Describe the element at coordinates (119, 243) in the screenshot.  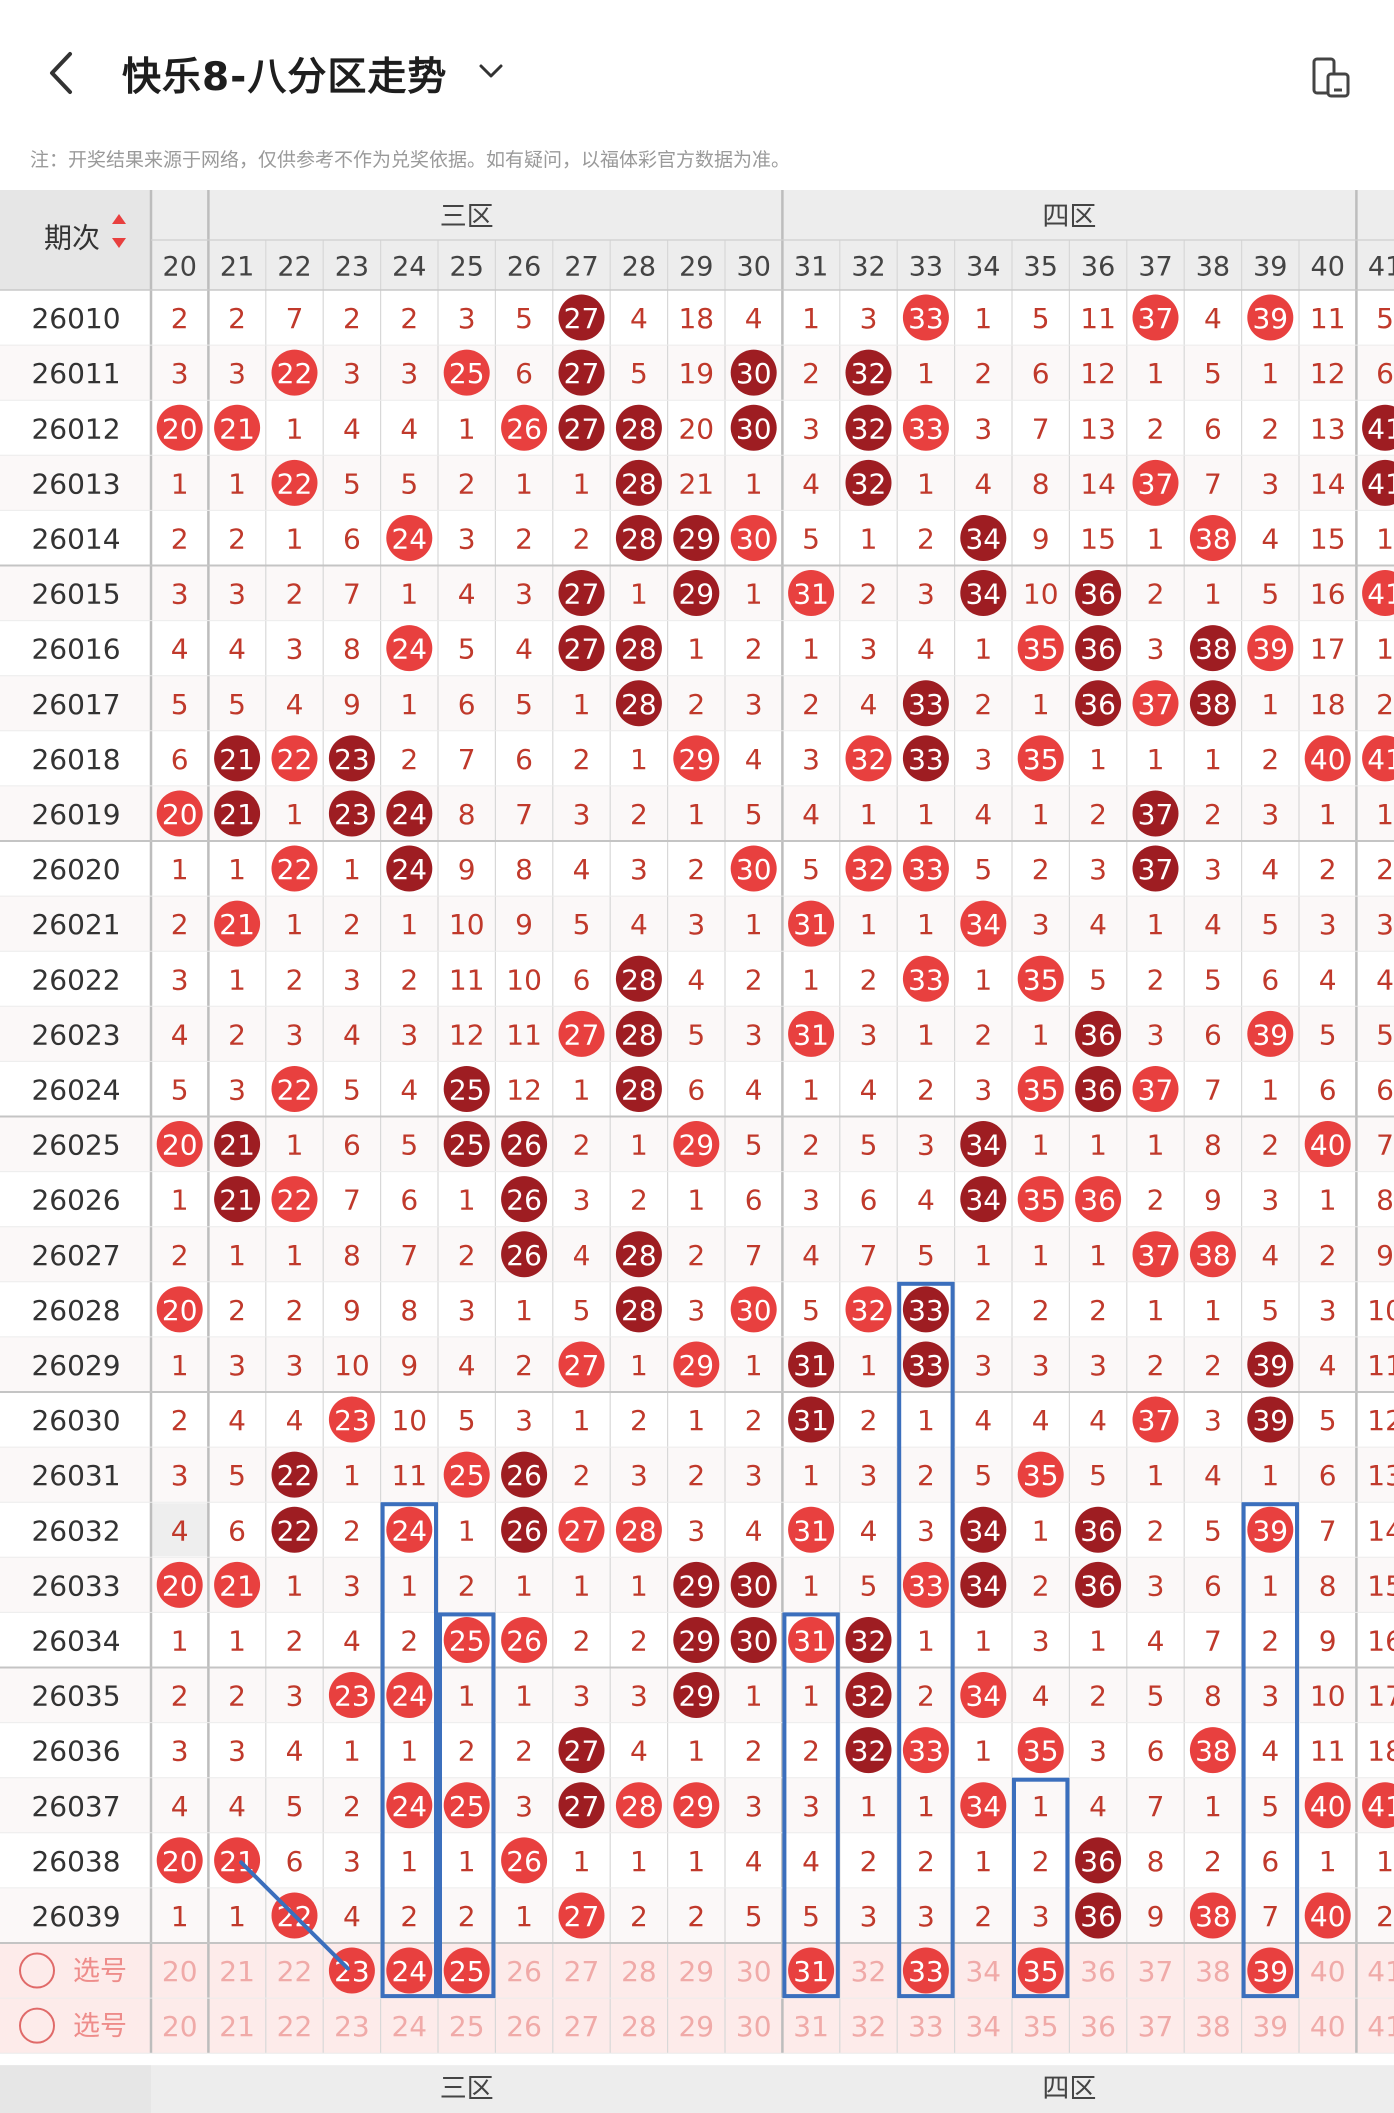
I see `sort-down-icon` at that location.